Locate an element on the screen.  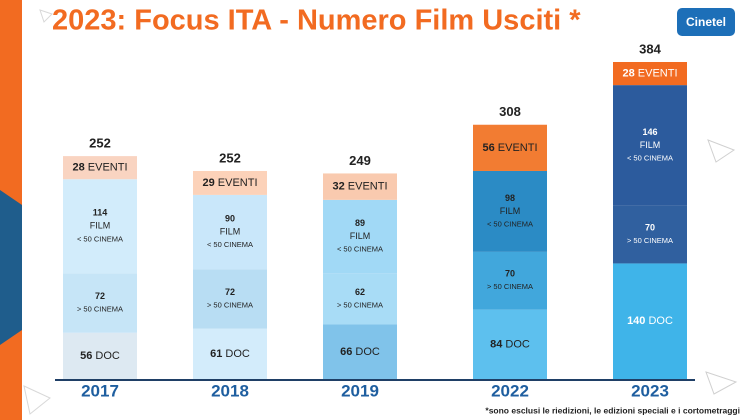
segment-value: 90 is located at coordinates (230, 218).